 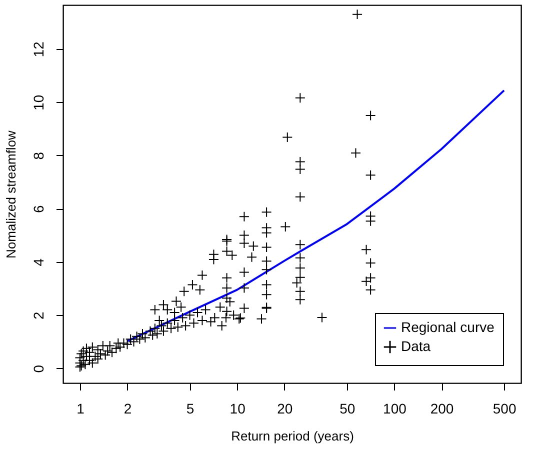 I want to click on x-tick-label: 200, so click(x=442, y=408).